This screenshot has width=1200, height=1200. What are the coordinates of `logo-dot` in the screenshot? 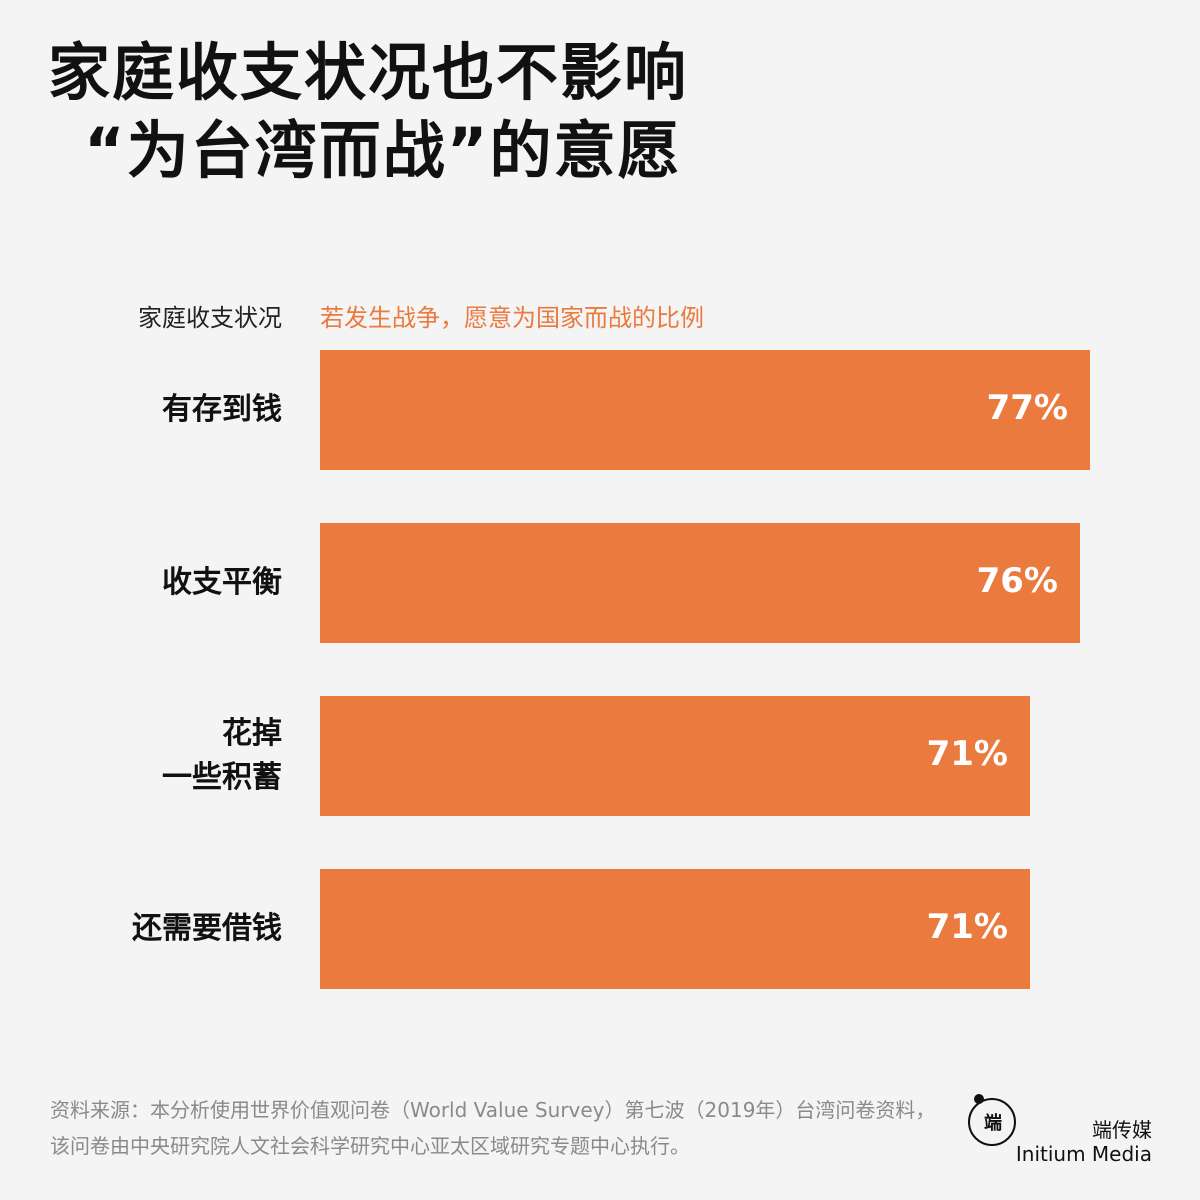 It's located at (979, 1099).